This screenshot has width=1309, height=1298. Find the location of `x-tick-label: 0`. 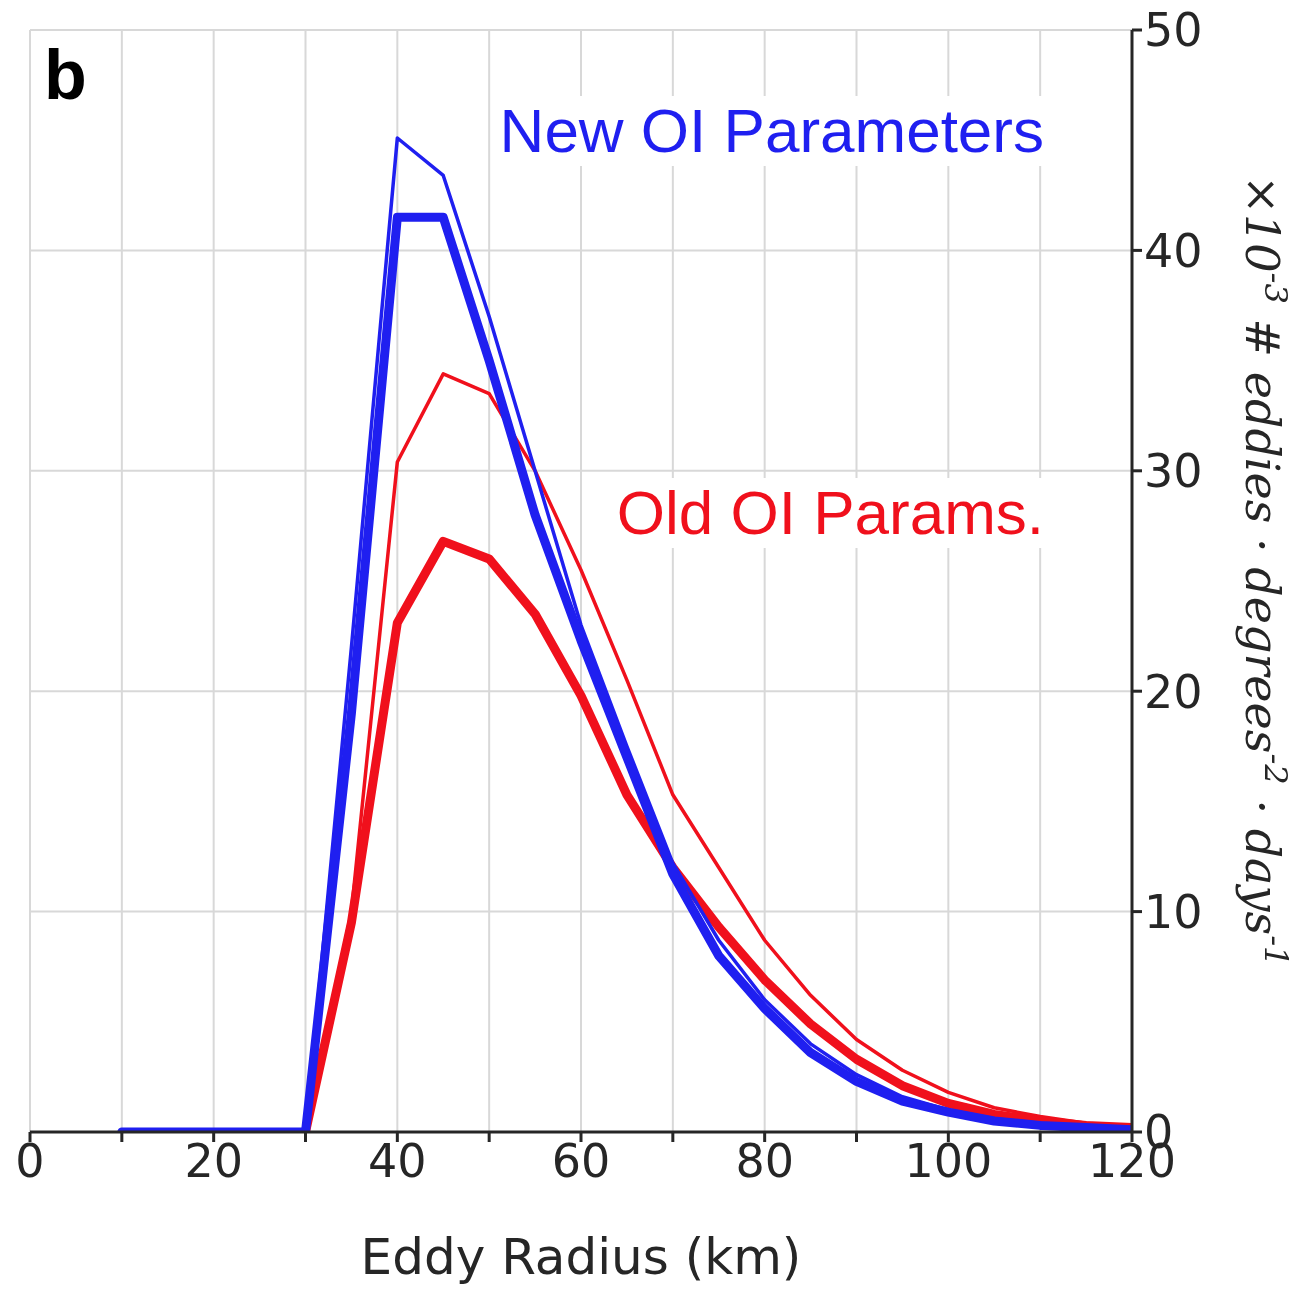

x-tick-label: 0 is located at coordinates (30, 1160).